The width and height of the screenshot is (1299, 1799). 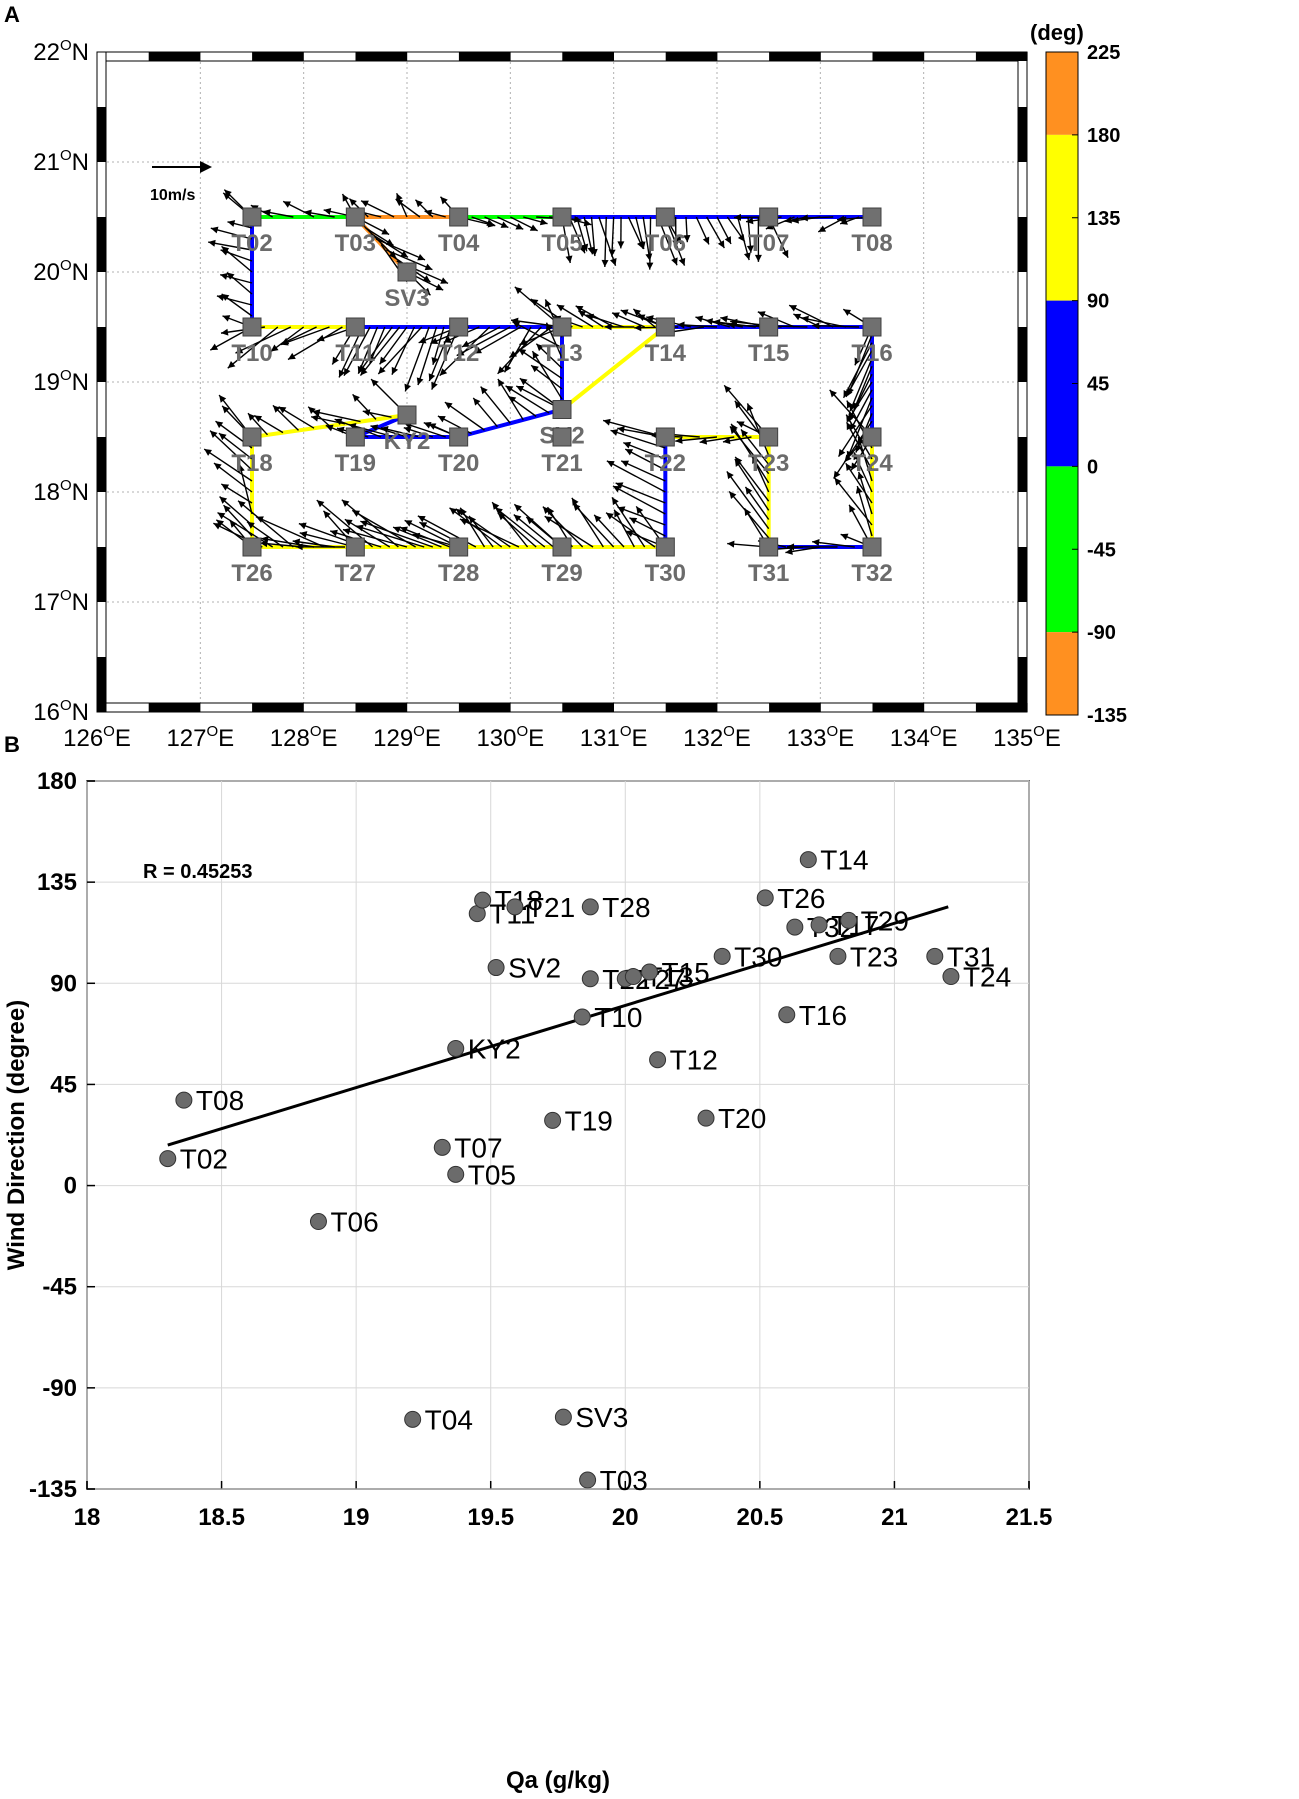 What do you see at coordinates (561, 353) in the screenshot?
I see `station-label: T13` at bounding box center [561, 353].